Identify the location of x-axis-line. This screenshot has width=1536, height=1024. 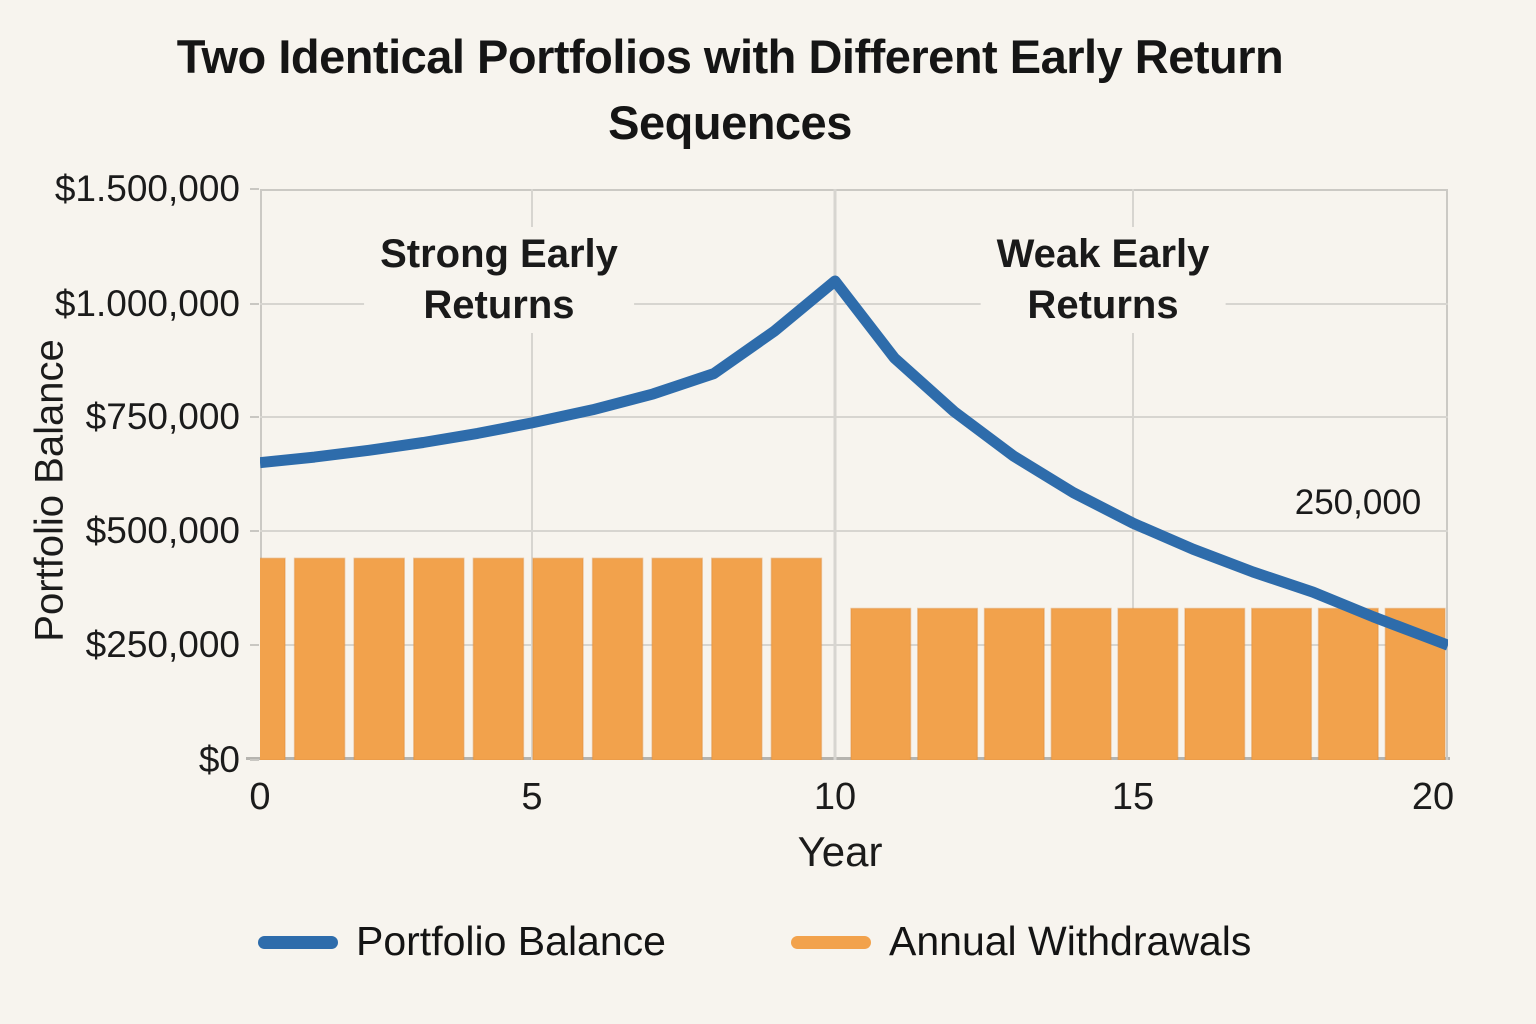
(848, 758).